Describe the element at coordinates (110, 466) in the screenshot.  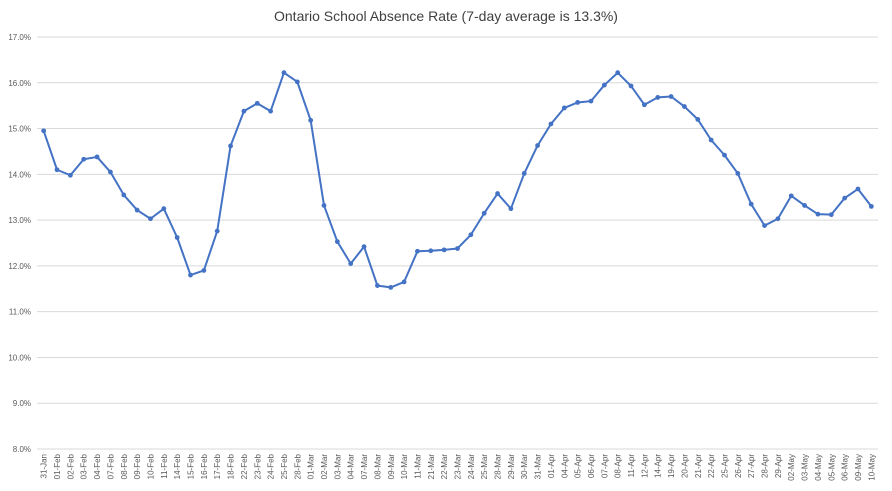
I see `x-tick-label: 07-Feb` at that location.